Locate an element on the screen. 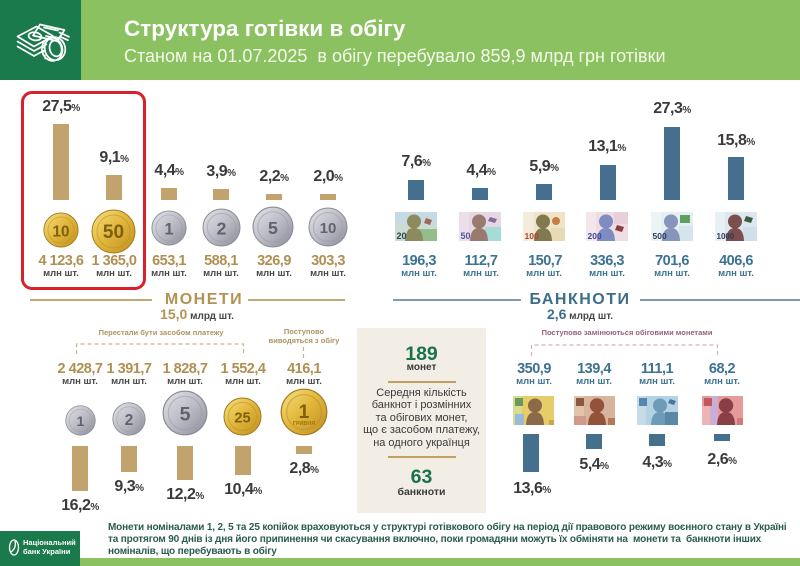  svg-text: 25 is located at coordinates (242, 418).